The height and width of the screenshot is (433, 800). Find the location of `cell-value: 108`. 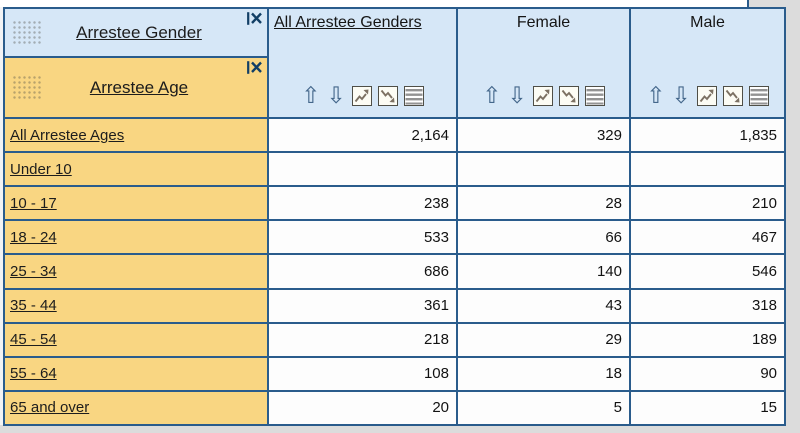

cell-value: 108 is located at coordinates (436, 374).